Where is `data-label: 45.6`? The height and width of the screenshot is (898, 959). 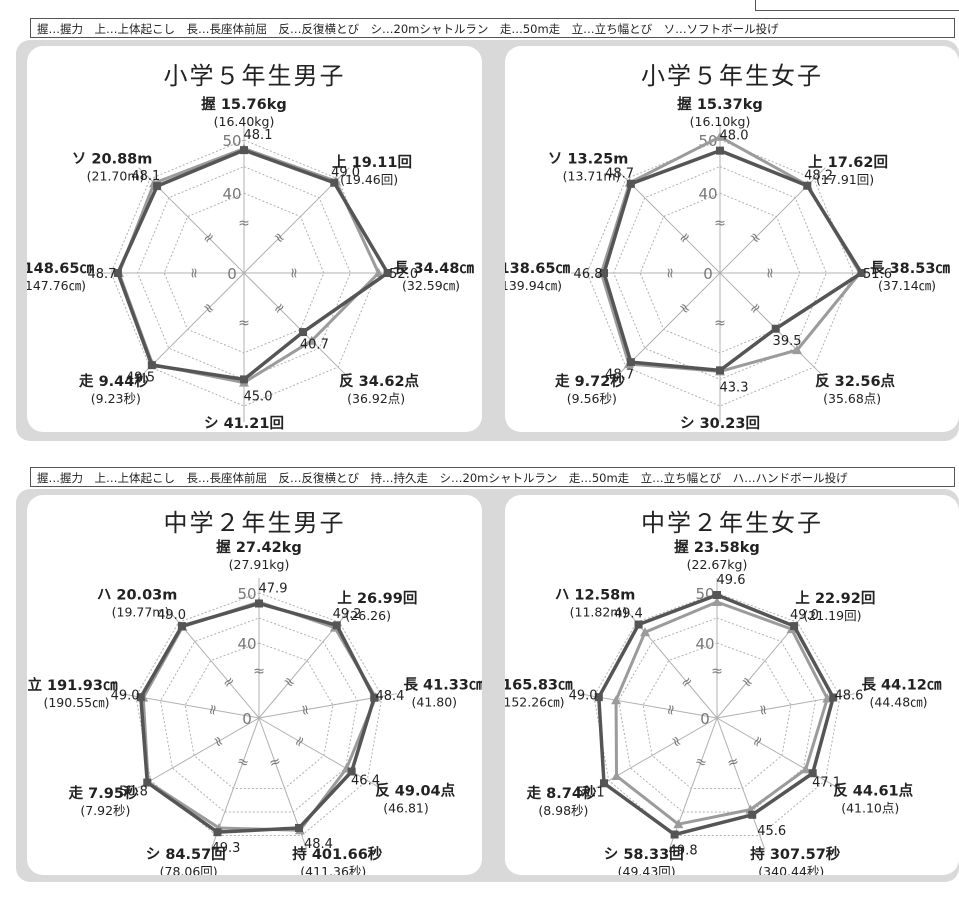 data-label: 45.6 is located at coordinates (771, 831).